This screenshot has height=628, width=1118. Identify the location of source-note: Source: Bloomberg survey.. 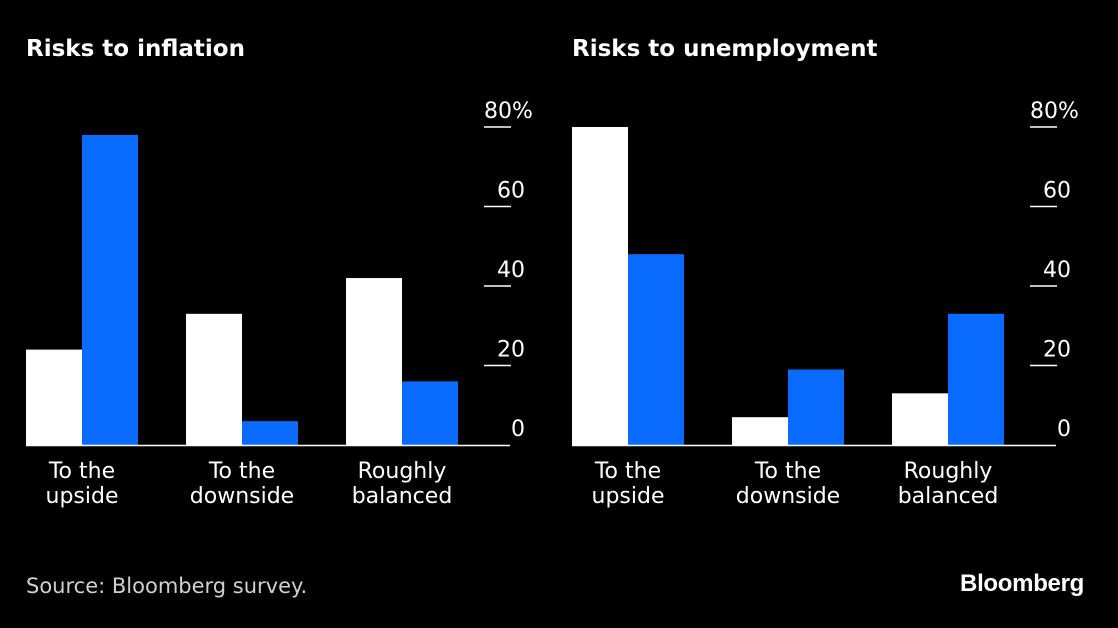
(167, 586).